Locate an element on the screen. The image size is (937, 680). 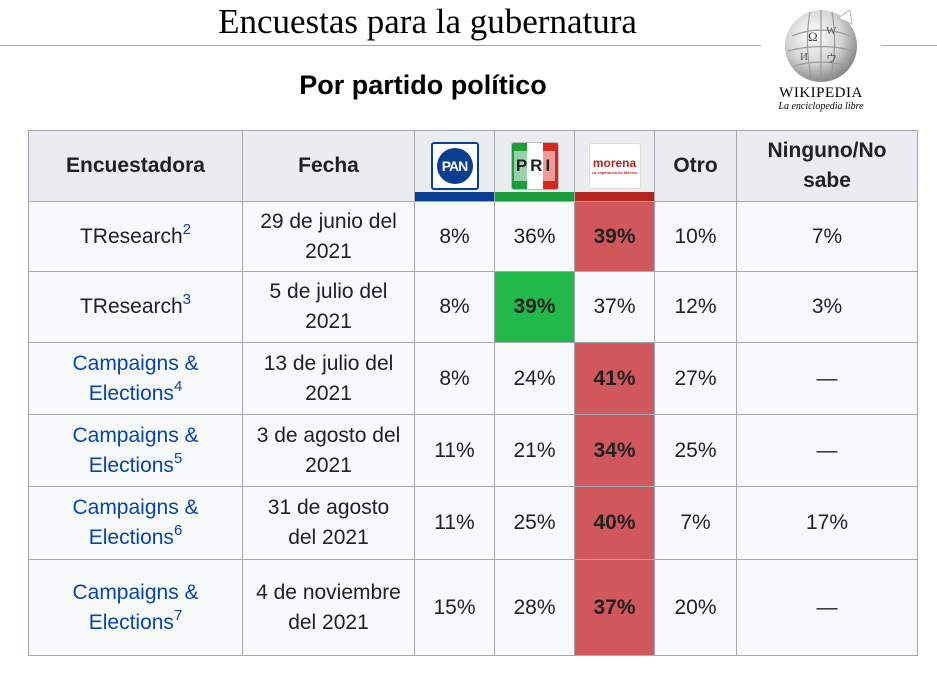
header-morena: morena La esperanza de México is located at coordinates (614, 166).